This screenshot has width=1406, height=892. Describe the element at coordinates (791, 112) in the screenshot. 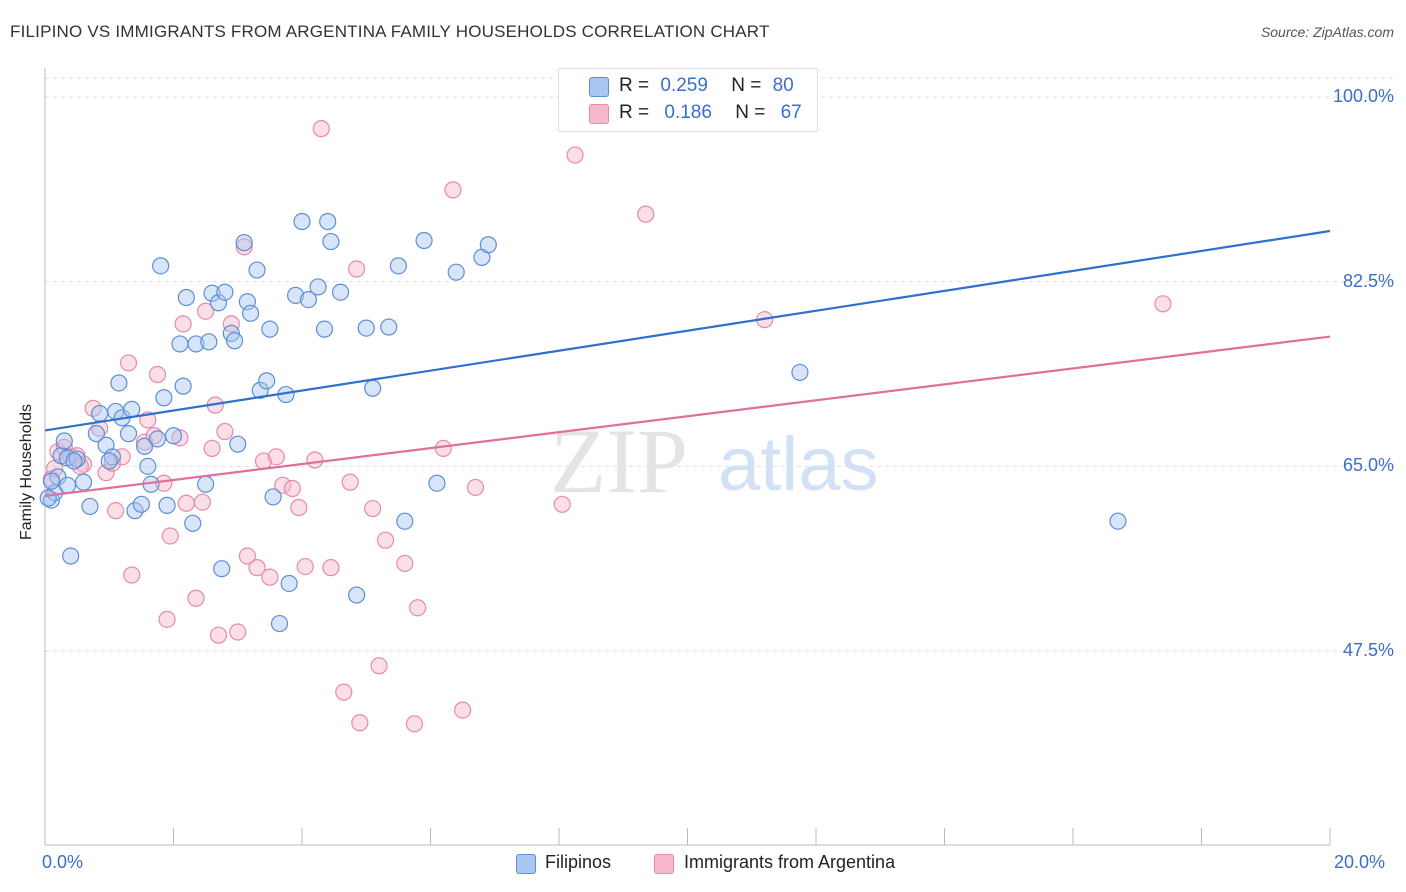

I see `legend-n-value-argentina: 67` at that location.